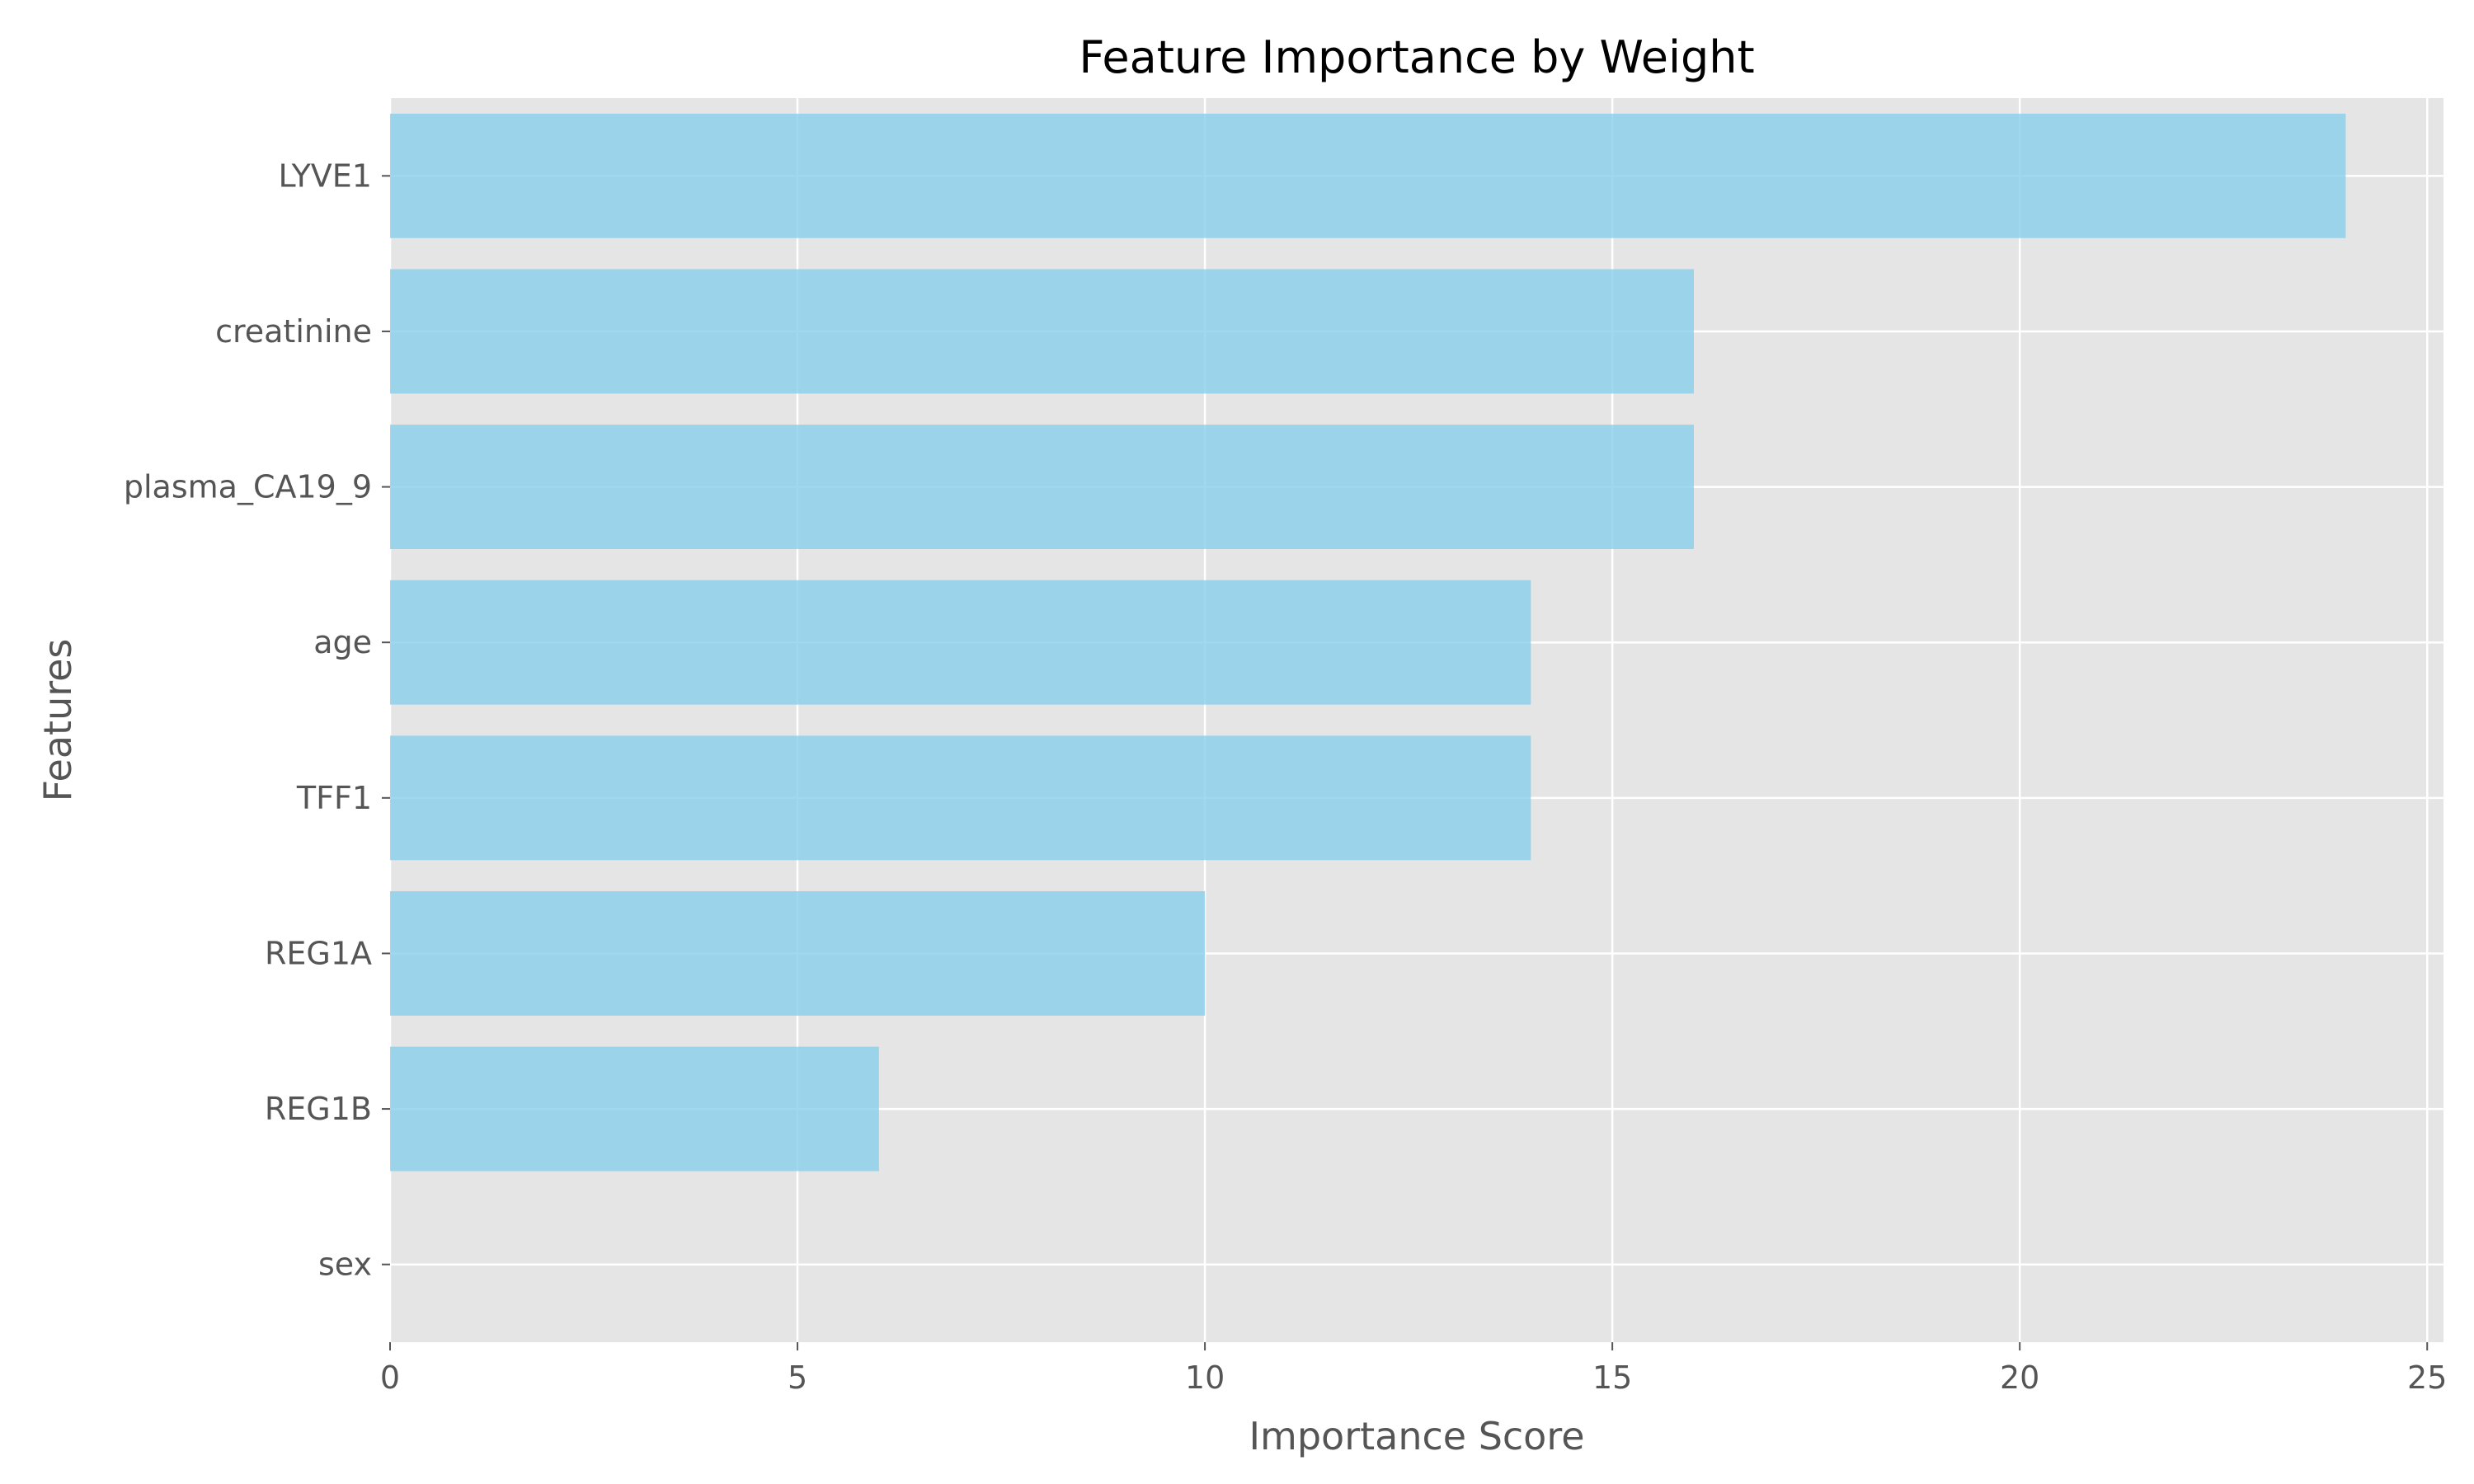 This screenshot has height=1484, width=2474. I want to click on bar-reg1b, so click(634, 1109).